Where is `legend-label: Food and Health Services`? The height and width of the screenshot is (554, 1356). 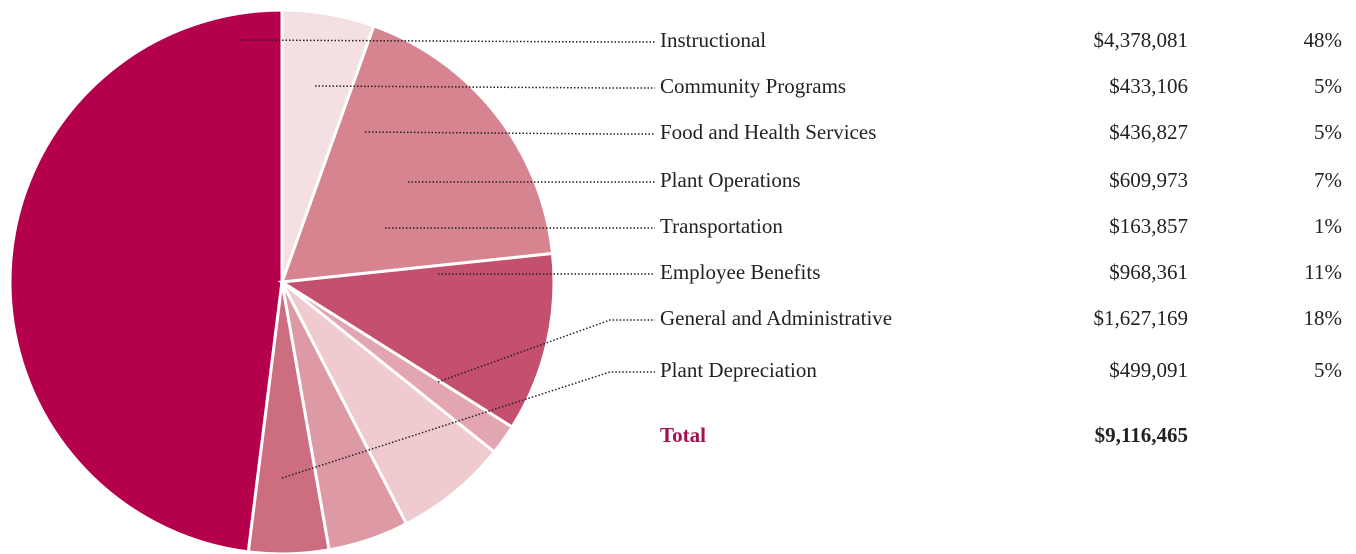 legend-label: Food and Health Services is located at coordinates (768, 132).